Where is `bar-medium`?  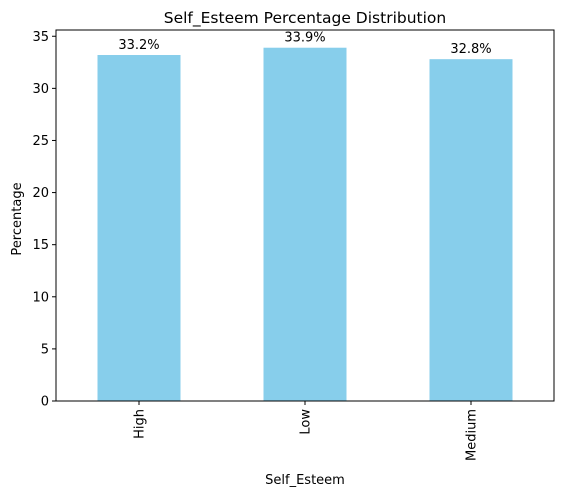
bar-medium is located at coordinates (471, 230).